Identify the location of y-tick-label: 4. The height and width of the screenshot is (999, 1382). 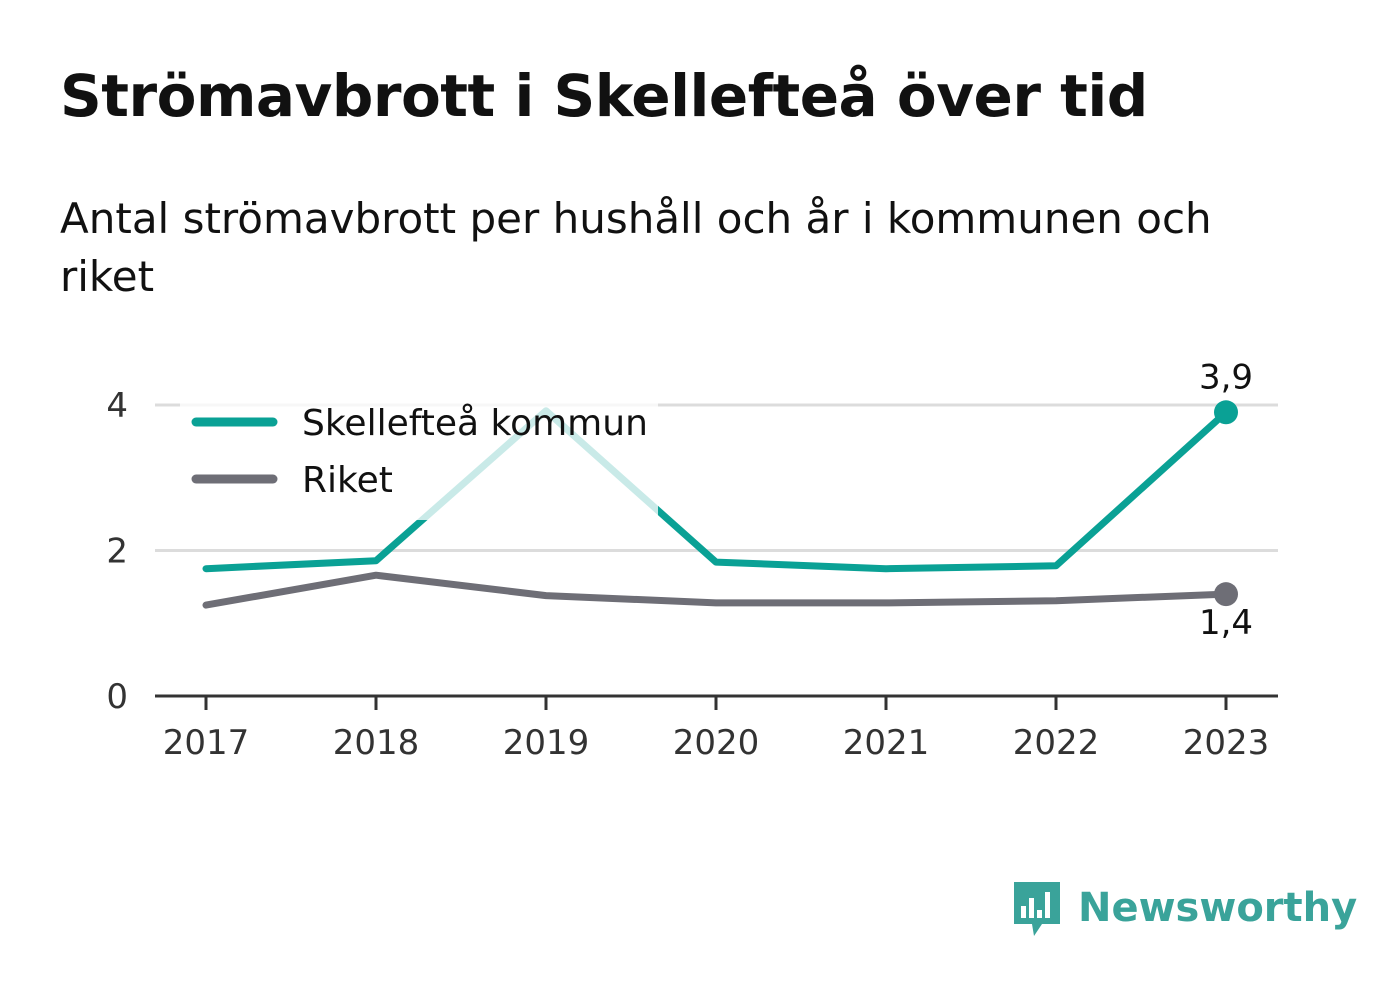
(117, 406).